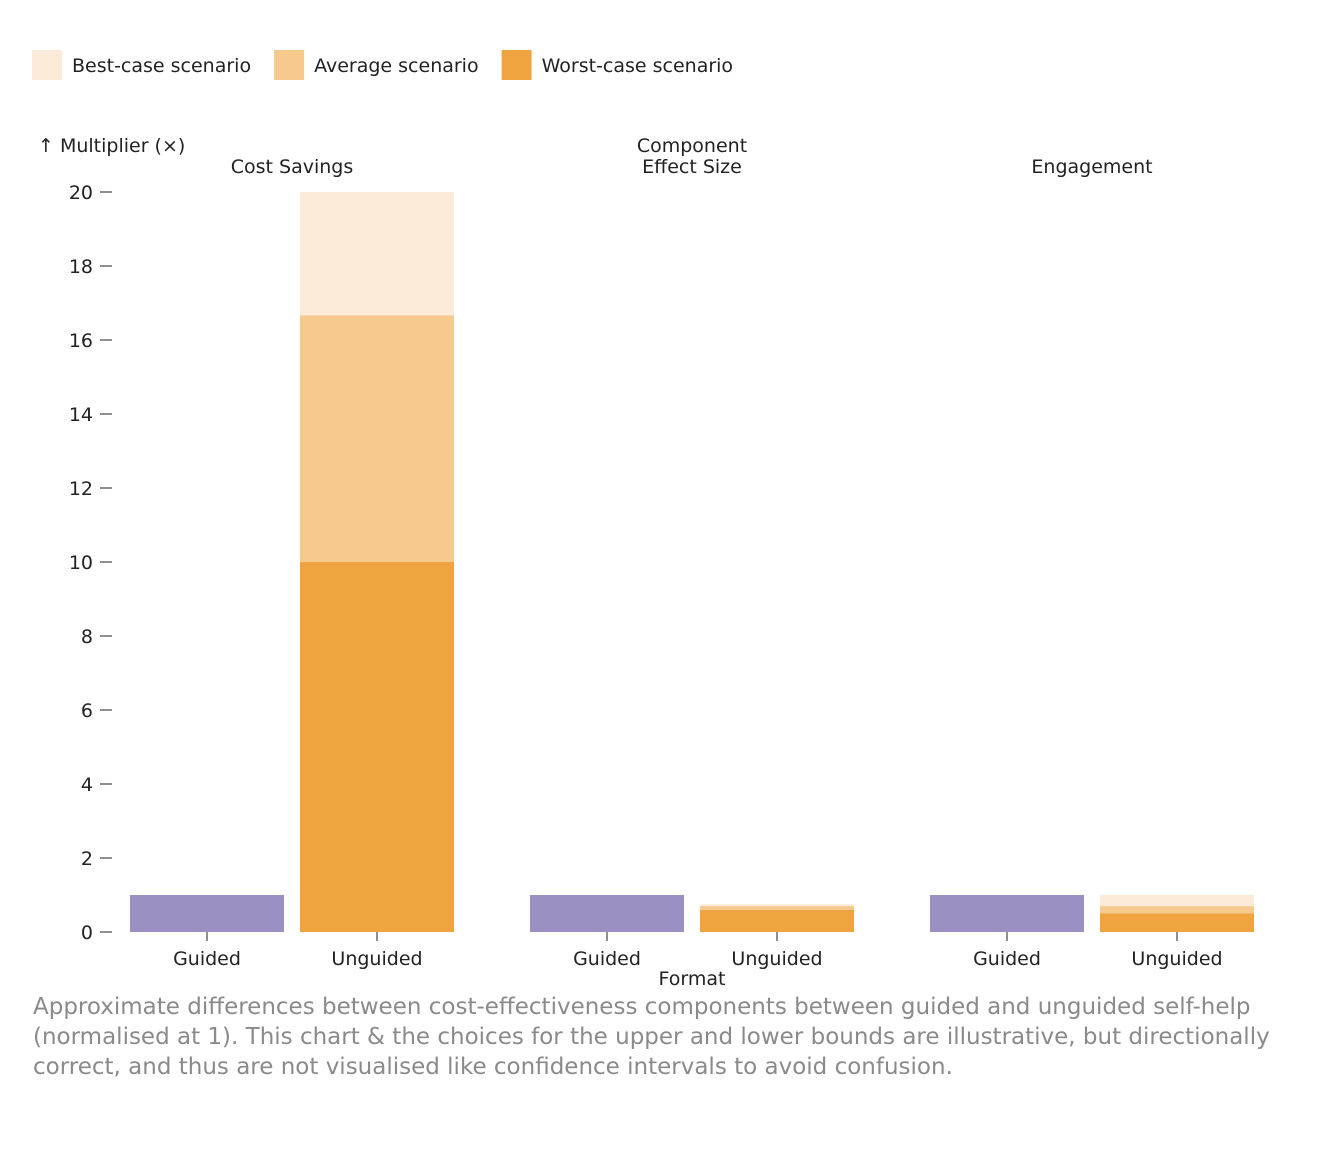 This screenshot has width=1344, height=1154. Describe the element at coordinates (81, 341) in the screenshot. I see `y-tick-label: 16` at that location.